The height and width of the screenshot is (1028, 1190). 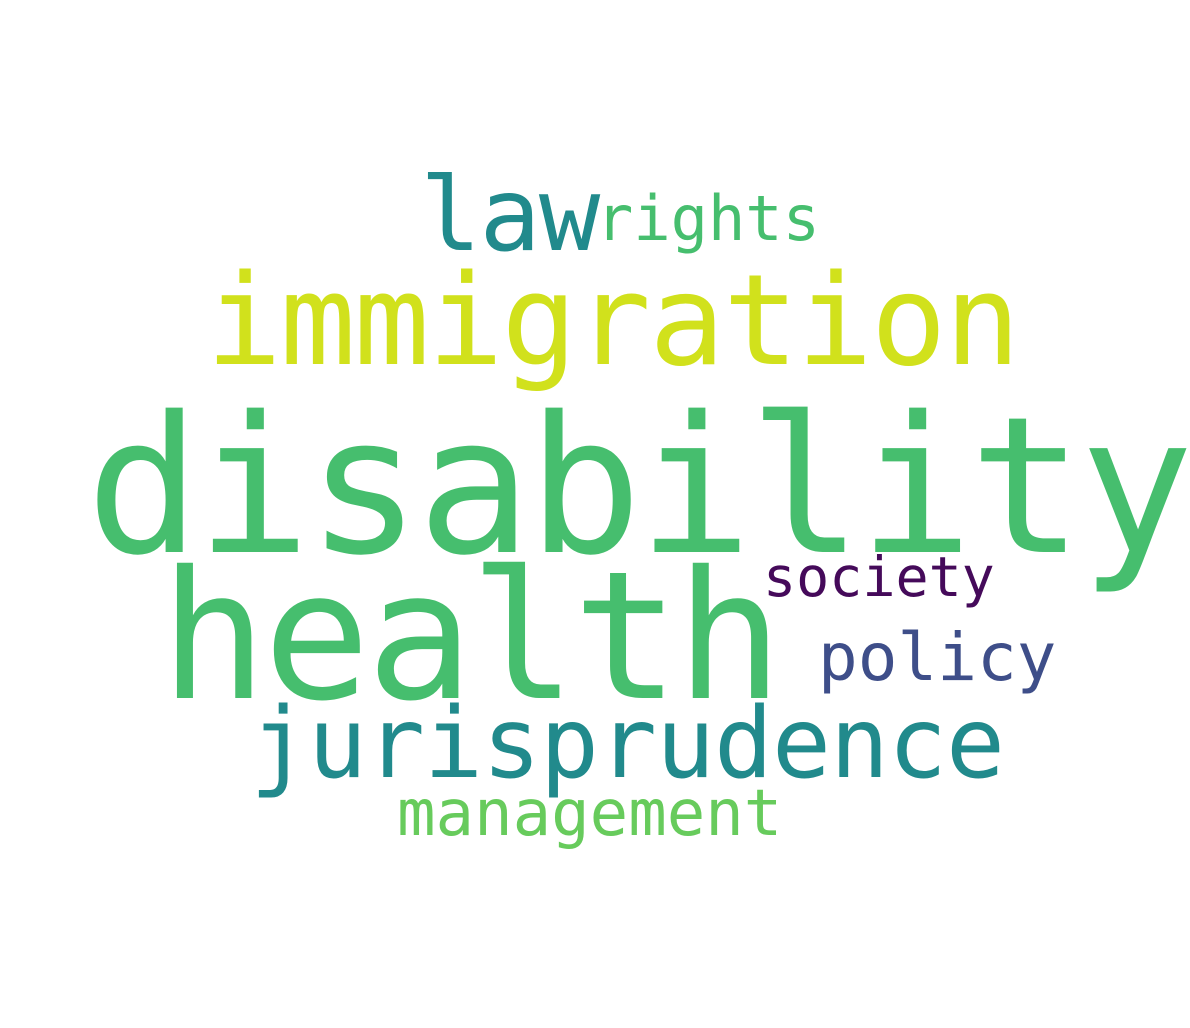 What do you see at coordinates (708, 218) in the screenshot?
I see `word-rights: rights` at bounding box center [708, 218].